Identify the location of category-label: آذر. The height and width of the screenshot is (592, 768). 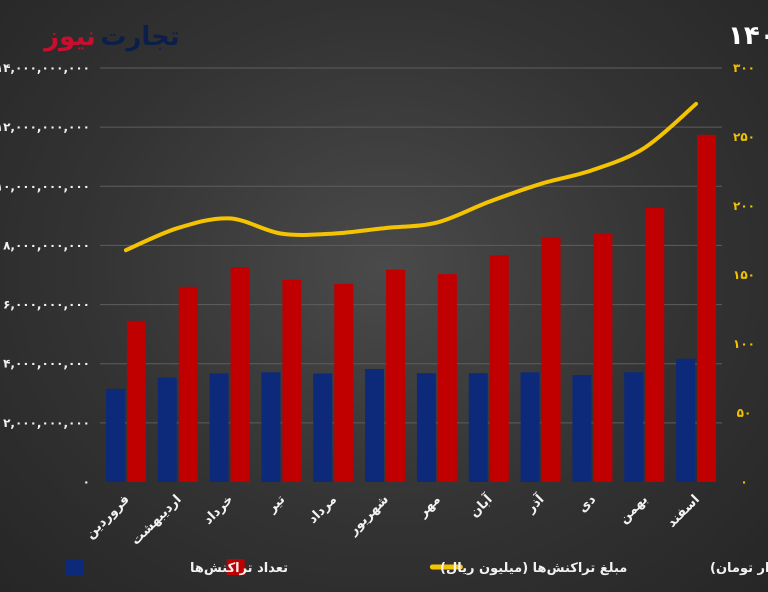
(535, 503).